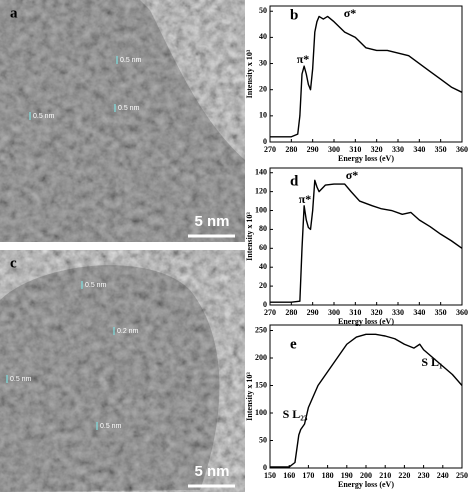  What do you see at coordinates (294, 15) in the screenshot?
I see `panel-label: b` at bounding box center [294, 15].